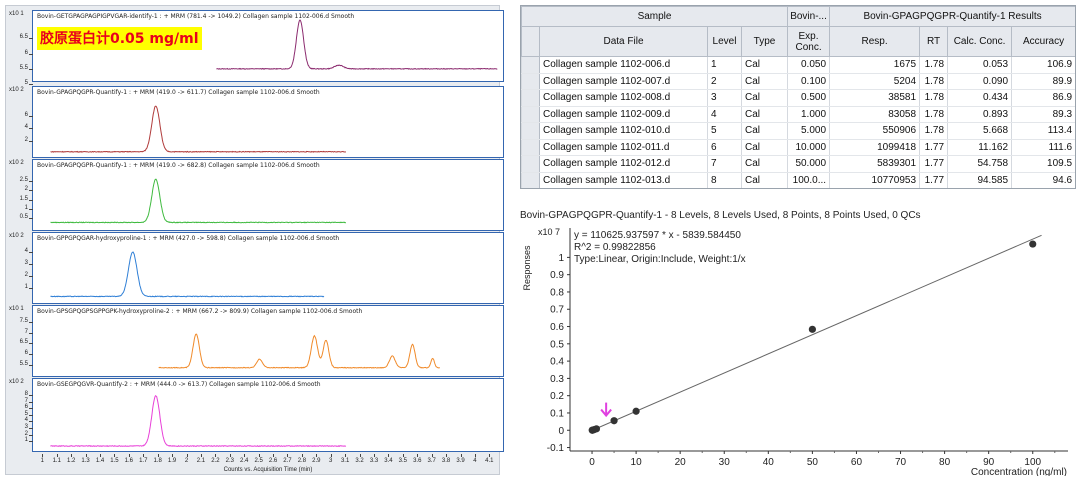  What do you see at coordinates (273, 461) in the screenshot?
I see `x-tick-label: 2.6` at bounding box center [273, 461].